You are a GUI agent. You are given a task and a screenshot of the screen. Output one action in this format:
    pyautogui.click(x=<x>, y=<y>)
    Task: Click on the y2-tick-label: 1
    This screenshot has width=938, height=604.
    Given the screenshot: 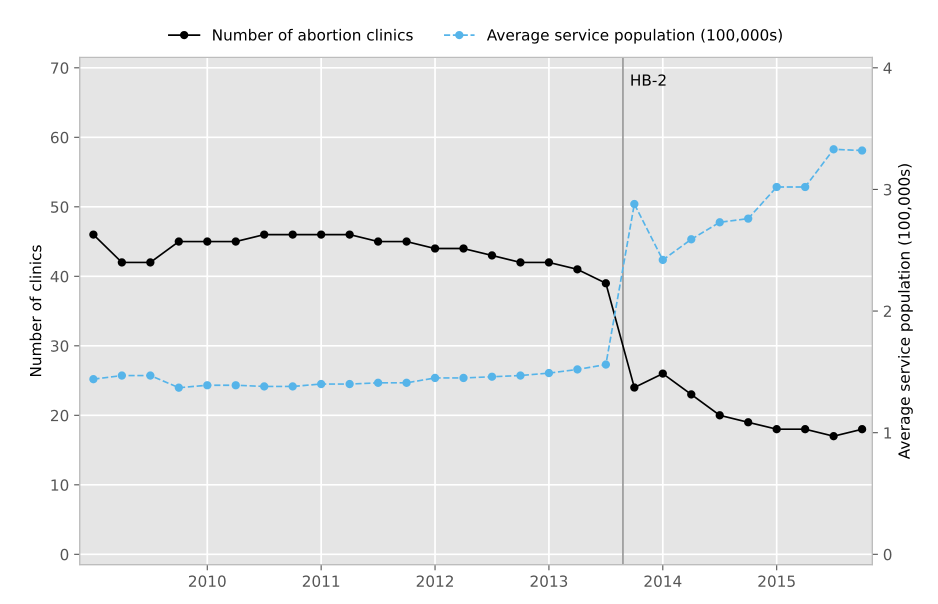 What is the action you would take?
    pyautogui.click(x=888, y=432)
    